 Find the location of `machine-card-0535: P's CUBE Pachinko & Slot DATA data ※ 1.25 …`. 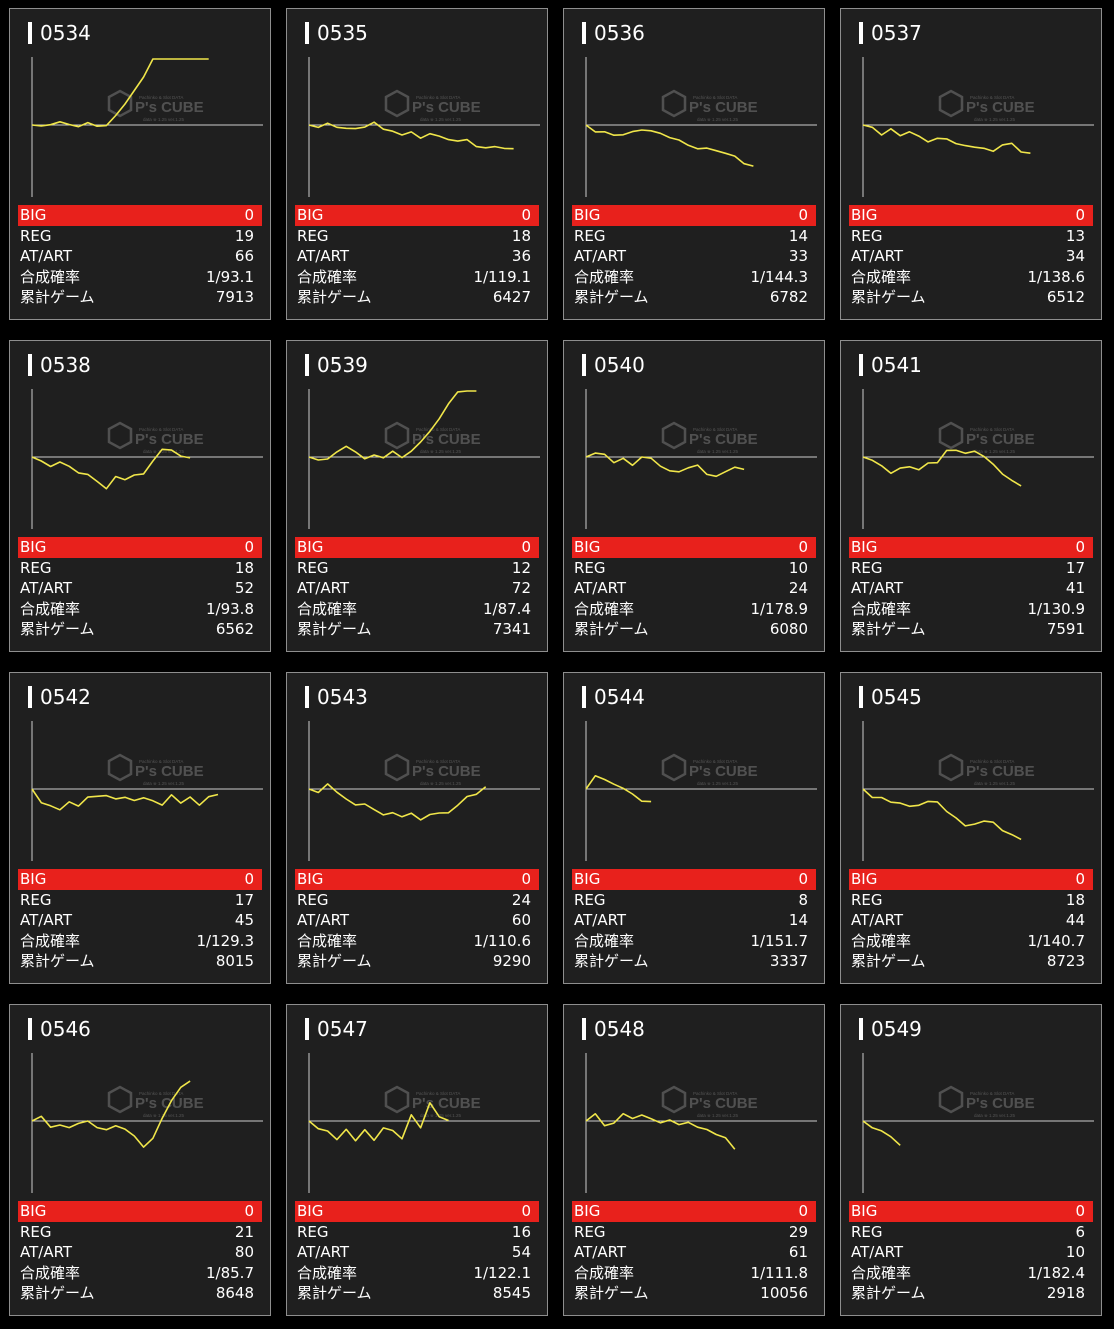

machine-card-0535: P's CUBE Pachinko & Slot DATA data ※ 1.25 … is located at coordinates (417, 164).